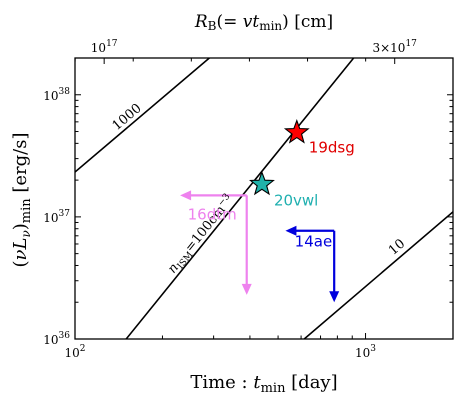 This screenshot has height=405, width=463. Describe the element at coordinates (394, 47) in the screenshot. I see `top-tick-label: 3×1017` at that location.